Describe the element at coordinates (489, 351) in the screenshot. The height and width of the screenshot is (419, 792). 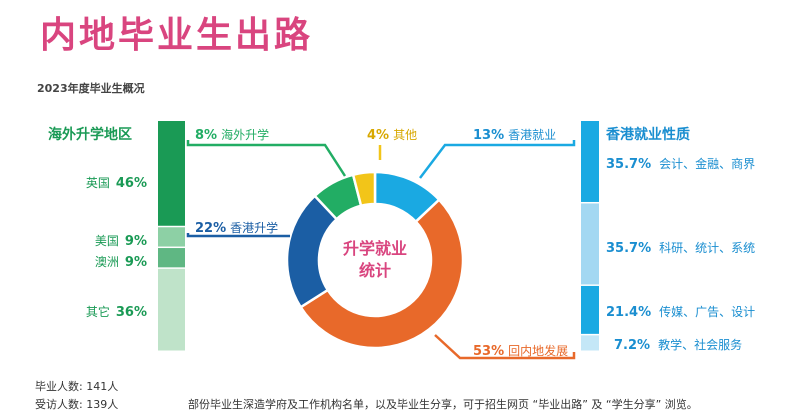
I see `slice-pct: 53%` at that location.